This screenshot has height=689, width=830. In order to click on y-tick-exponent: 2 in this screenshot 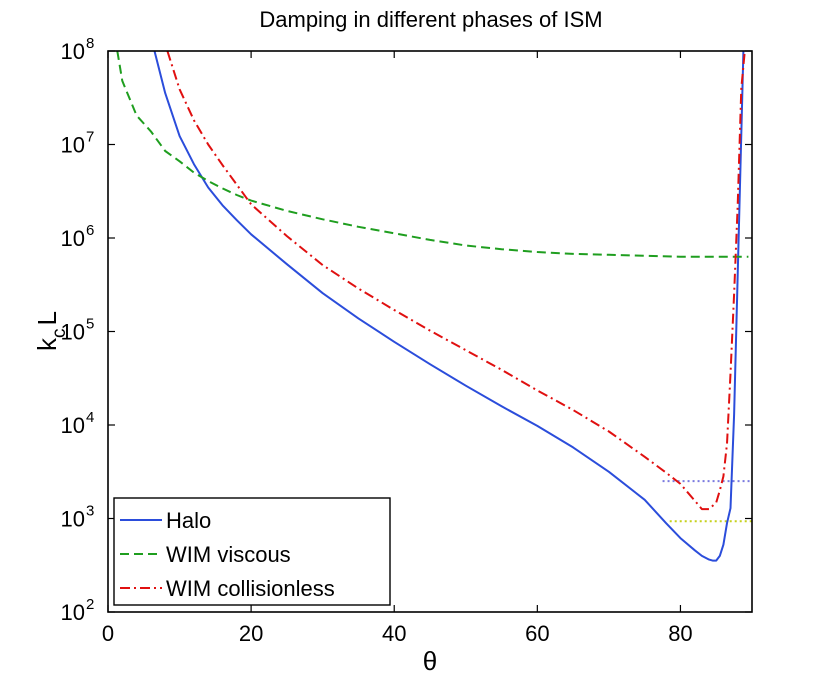, I will do `click(90, 604)`.